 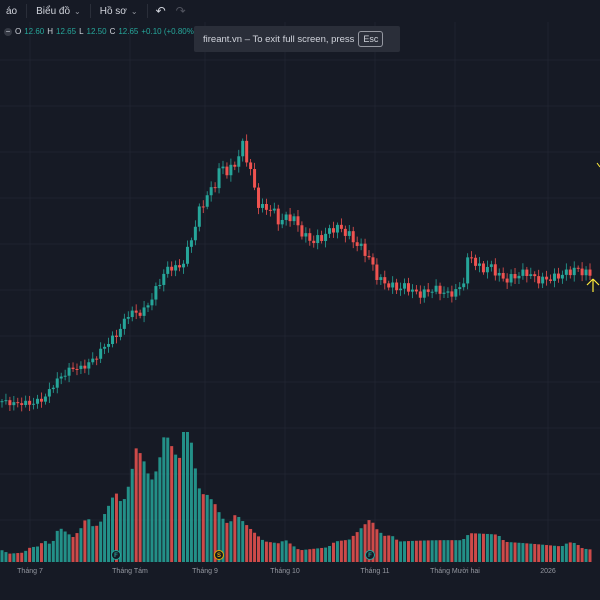 I want to click on chevron-down-icon: ⌄, so click(x=77, y=11).